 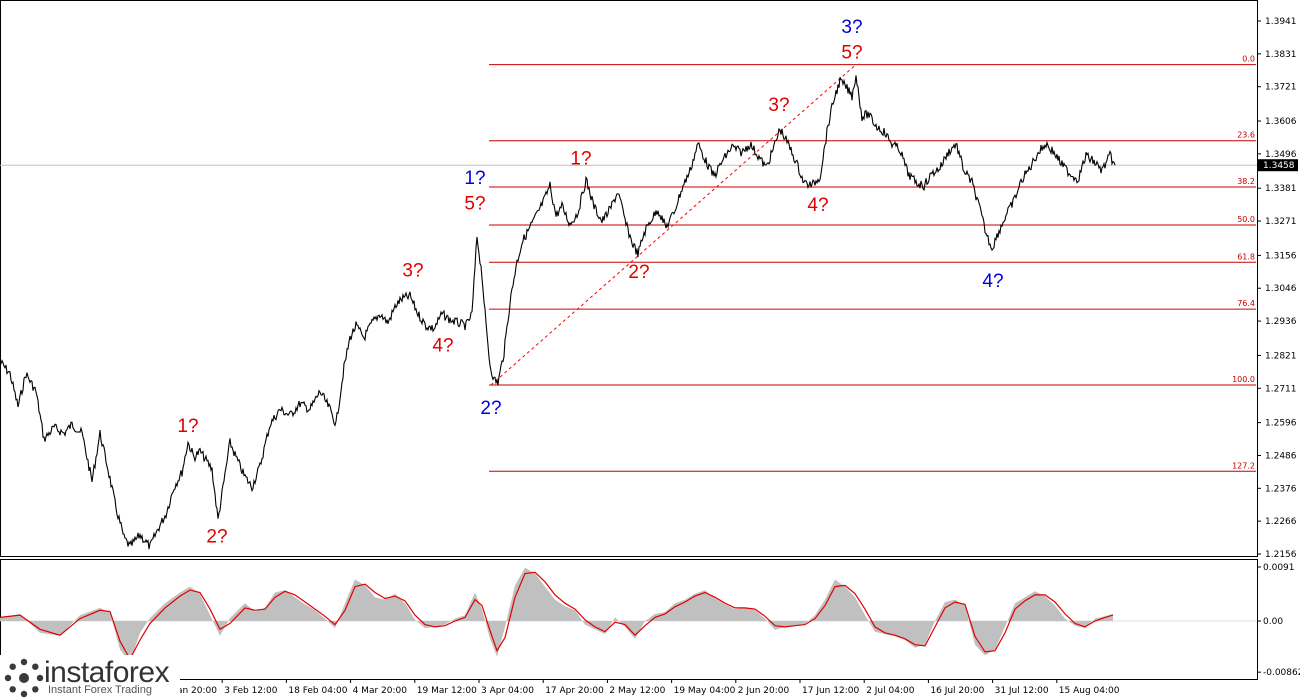 What do you see at coordinates (1243, 379) in the screenshot?
I see `fib-level-label: 100.0` at bounding box center [1243, 379].